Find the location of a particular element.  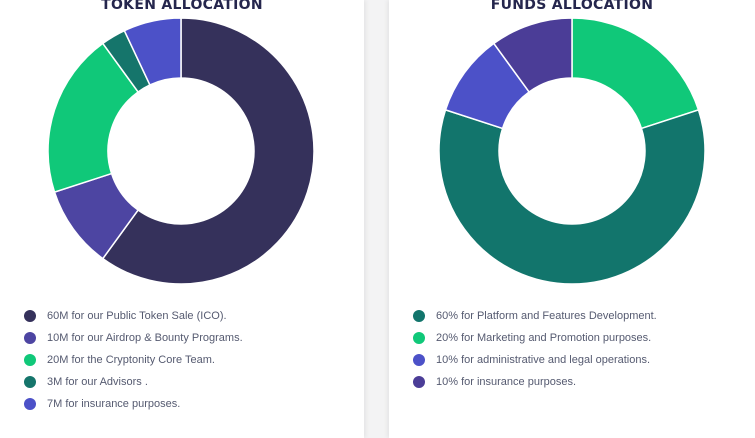

legend-label: 10M for our Airdrop & Bounty Programs. is located at coordinates (145, 338).